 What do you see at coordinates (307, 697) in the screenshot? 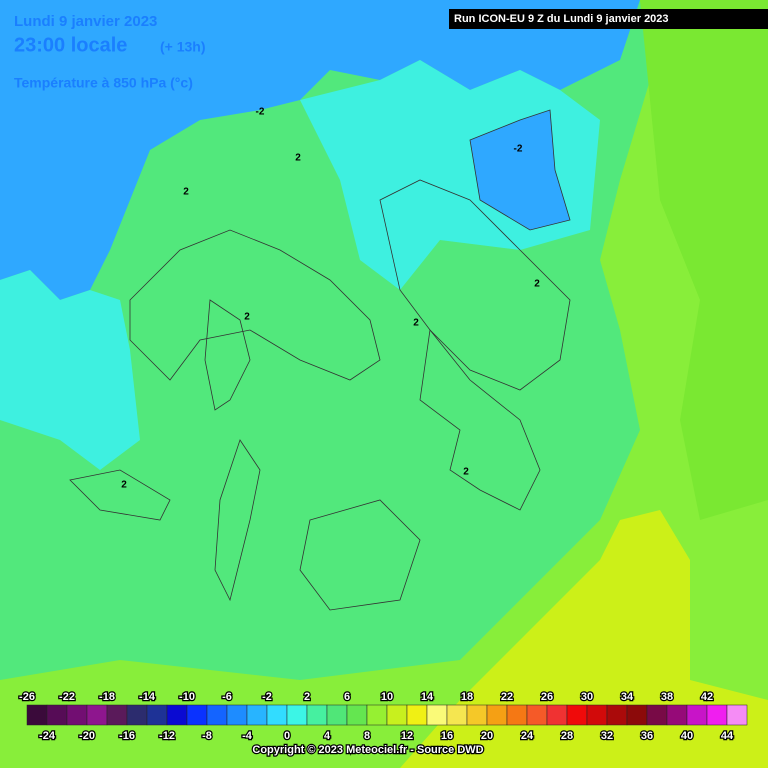
I see `legend-label: 2` at bounding box center [307, 697].